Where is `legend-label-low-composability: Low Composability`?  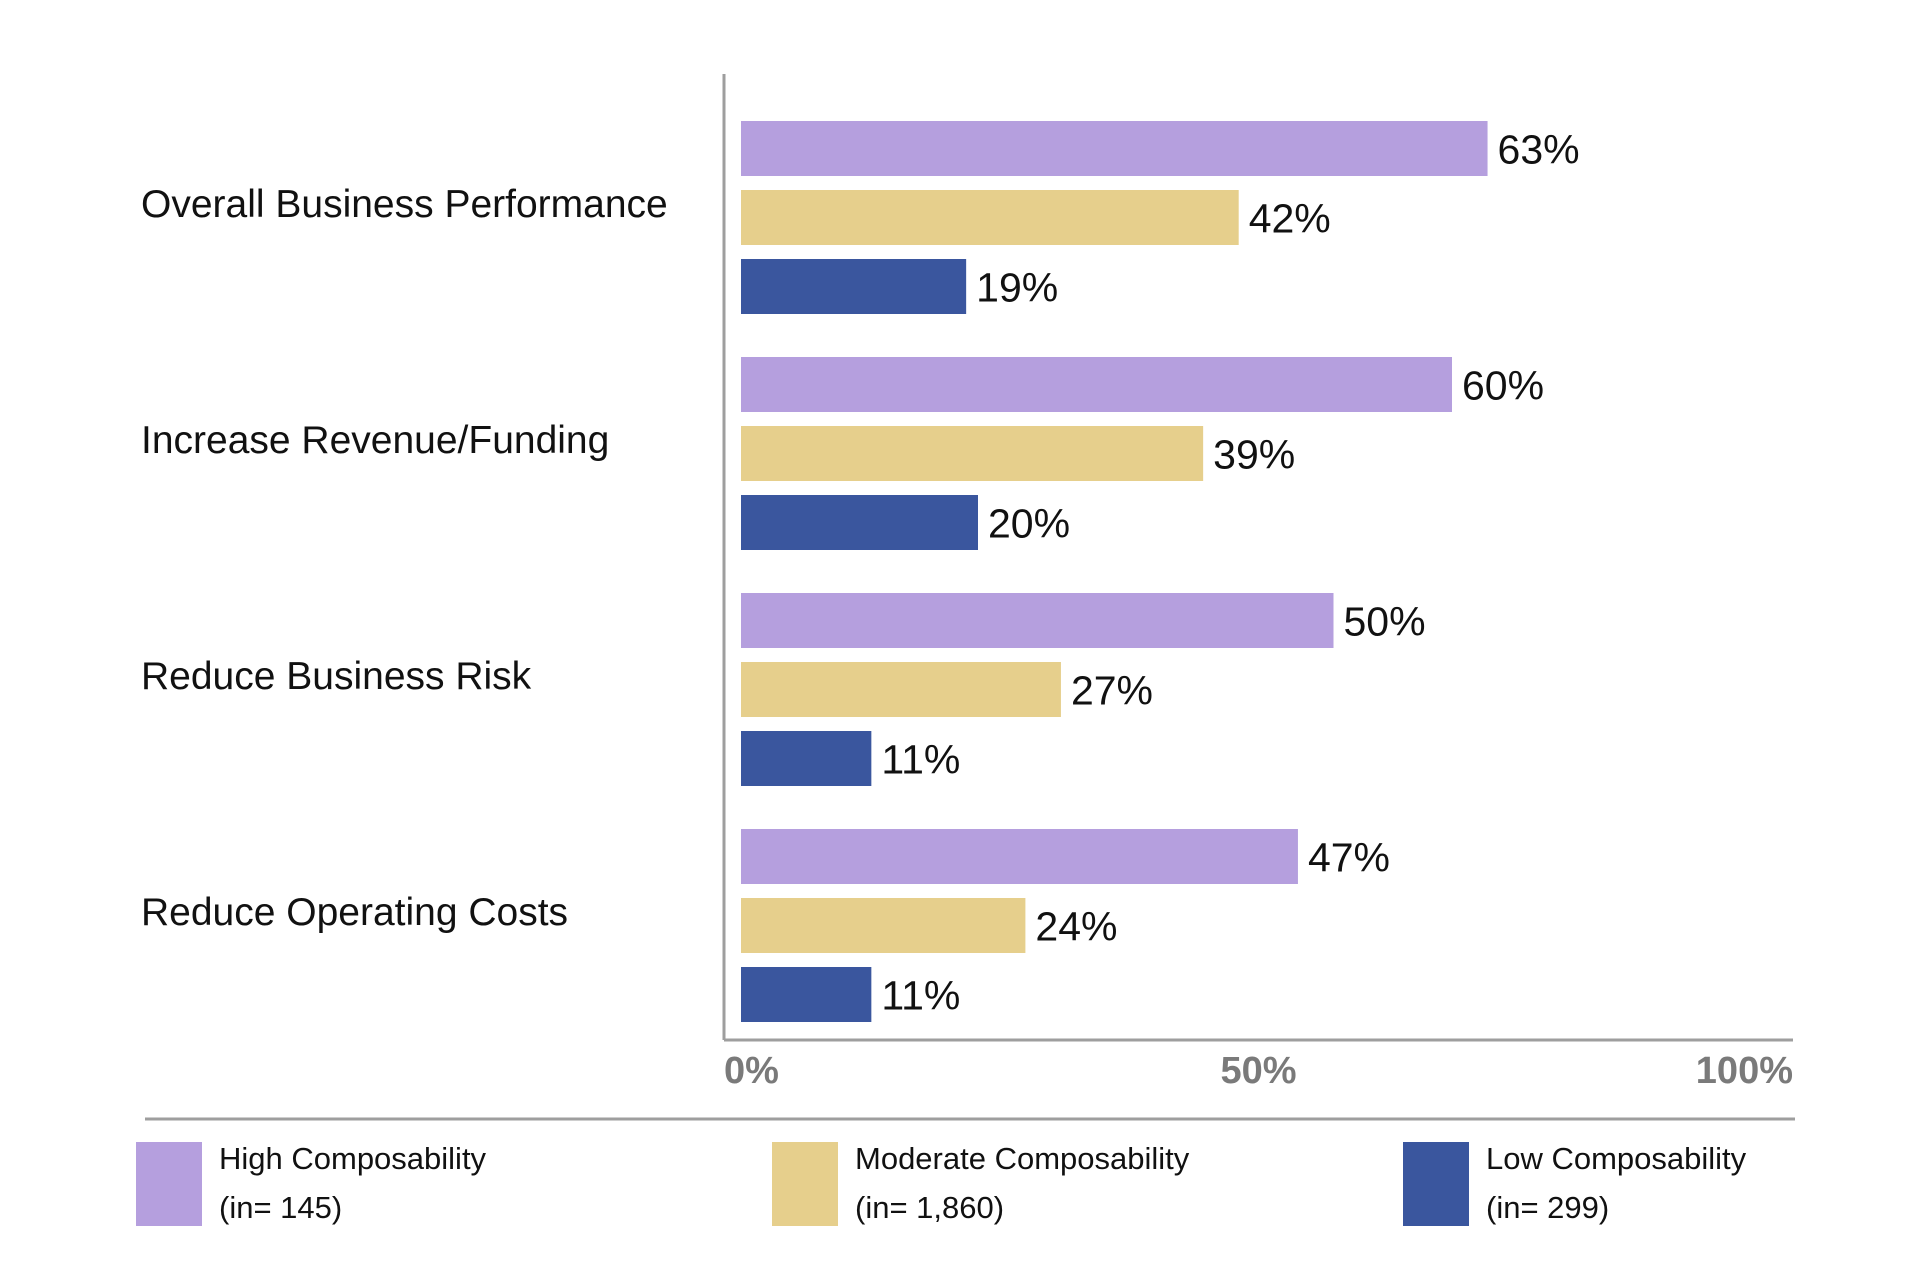 legend-label-low-composability: Low Composability is located at coordinates (1616, 1158).